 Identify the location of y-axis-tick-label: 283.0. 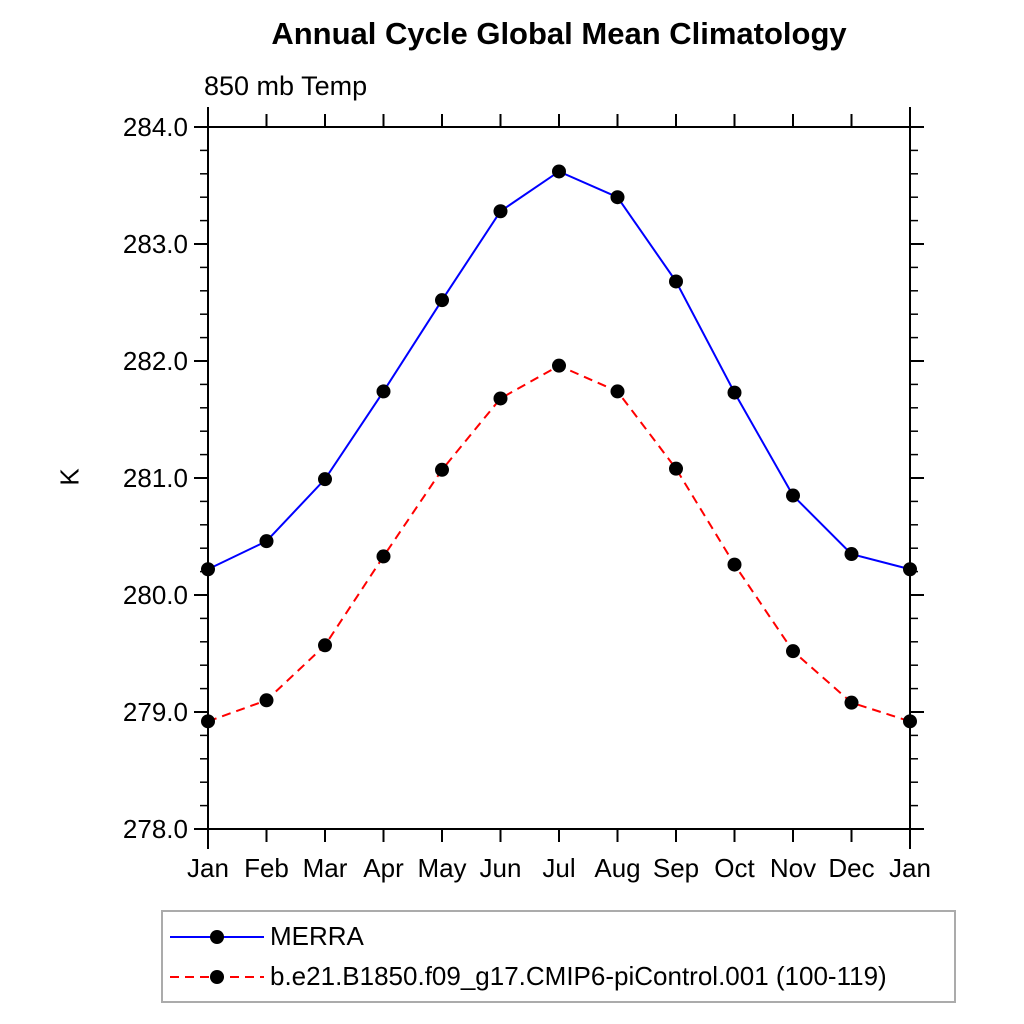
(155, 244).